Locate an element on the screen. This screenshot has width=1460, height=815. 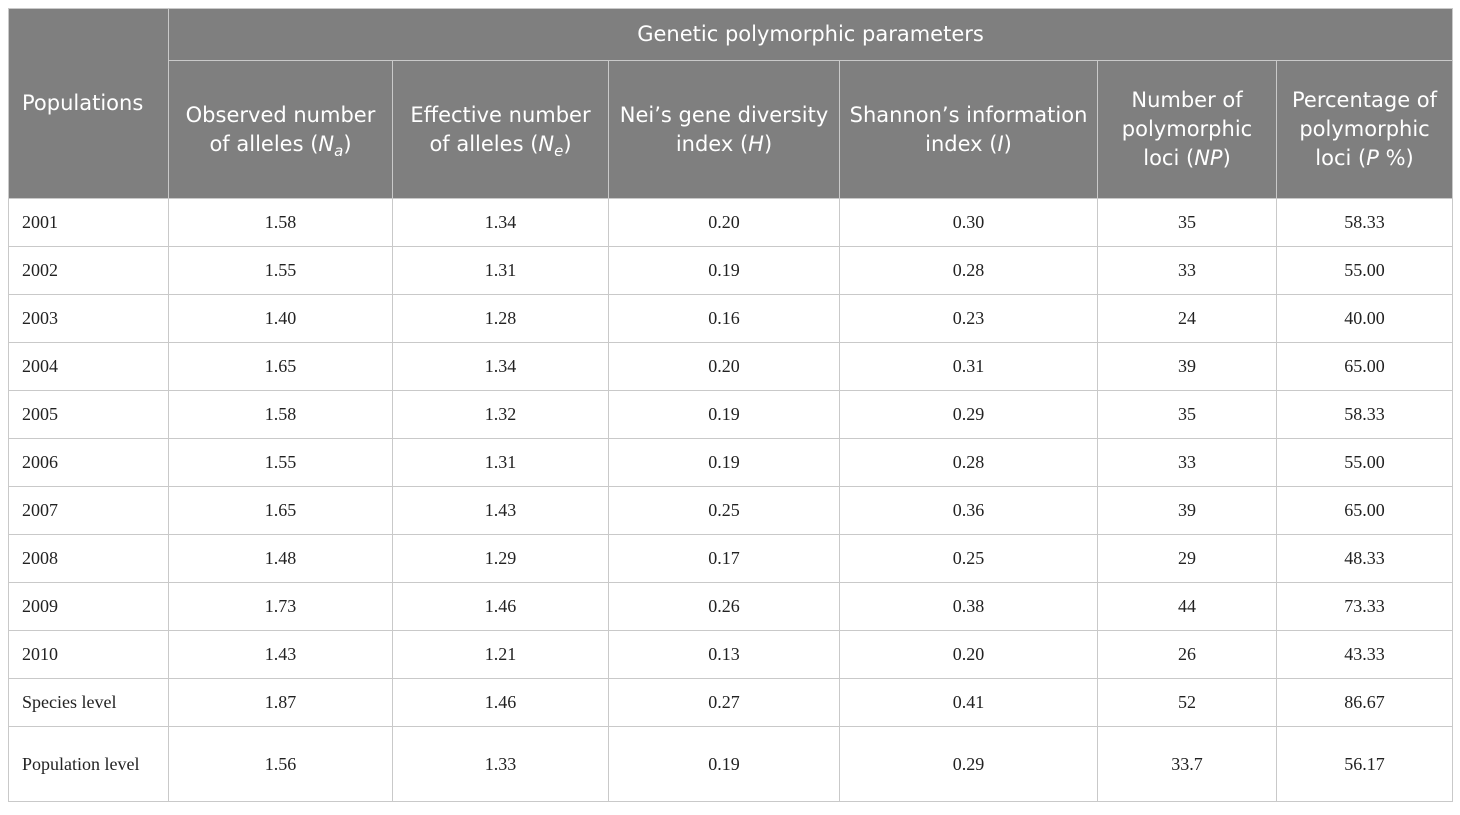
ne-header-subscript: e is located at coordinates (559, 150).